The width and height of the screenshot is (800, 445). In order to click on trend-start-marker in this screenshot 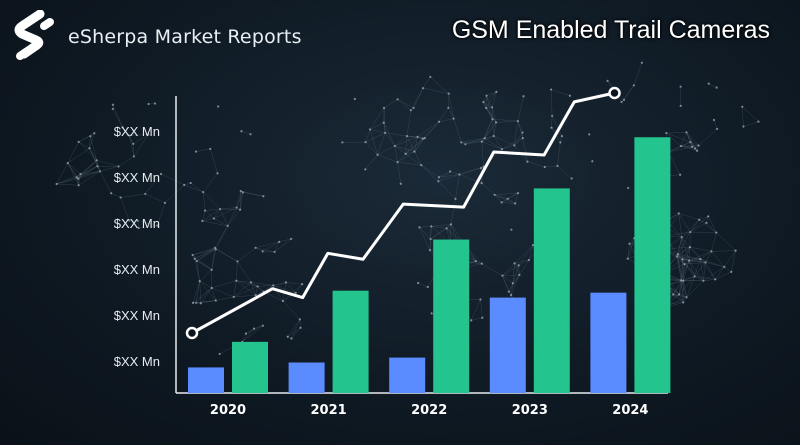, I will do `click(192, 333)`.